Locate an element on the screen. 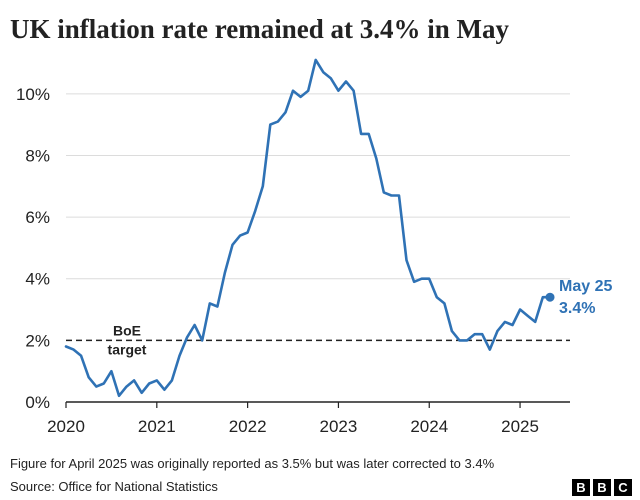 The height and width of the screenshot is (500, 640). annotation-label: May 25 is located at coordinates (585, 286).